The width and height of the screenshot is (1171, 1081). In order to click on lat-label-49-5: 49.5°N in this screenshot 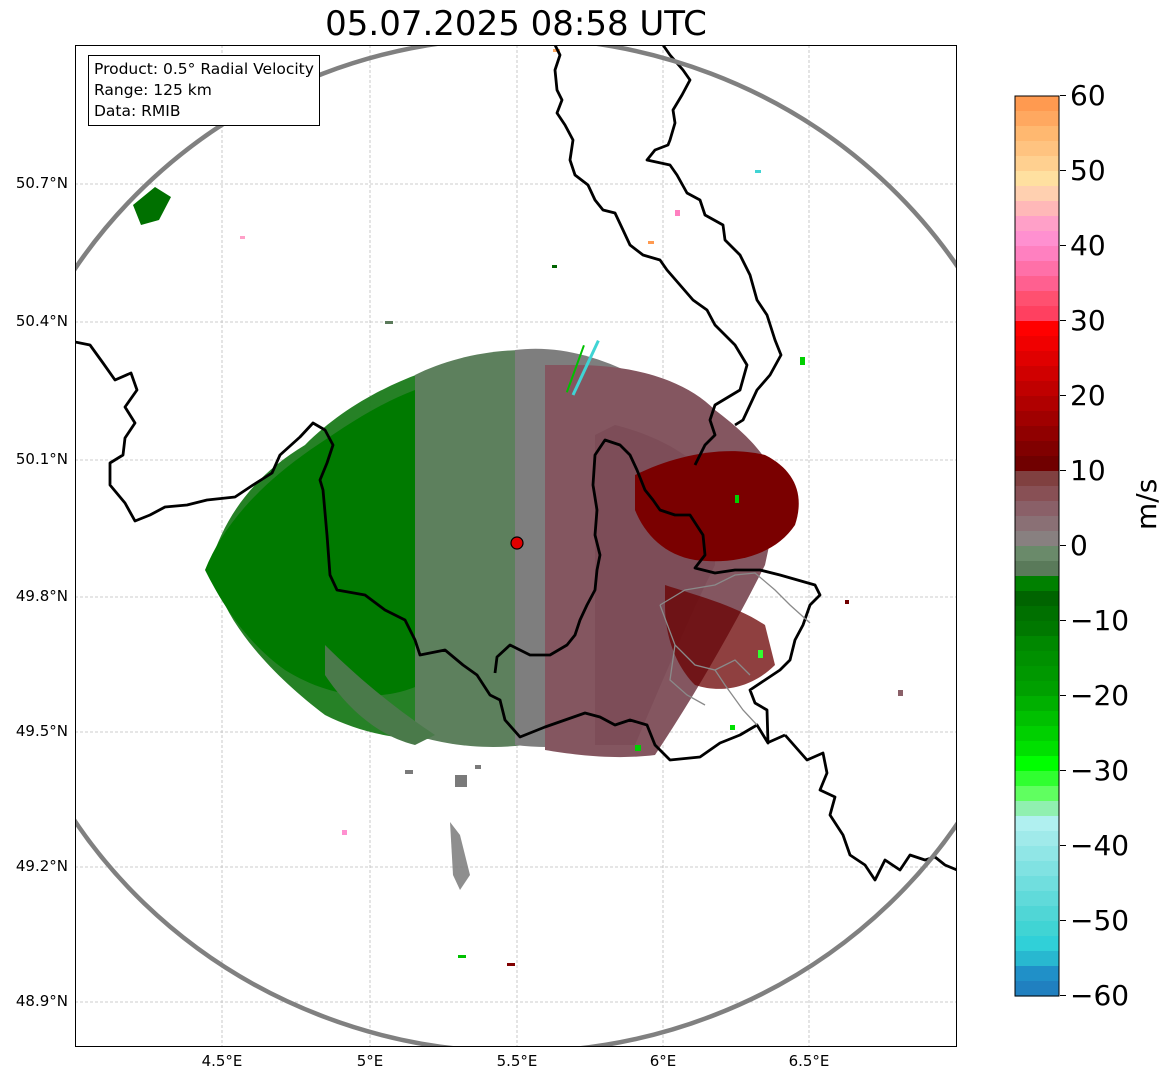, I will do `click(41, 731)`.